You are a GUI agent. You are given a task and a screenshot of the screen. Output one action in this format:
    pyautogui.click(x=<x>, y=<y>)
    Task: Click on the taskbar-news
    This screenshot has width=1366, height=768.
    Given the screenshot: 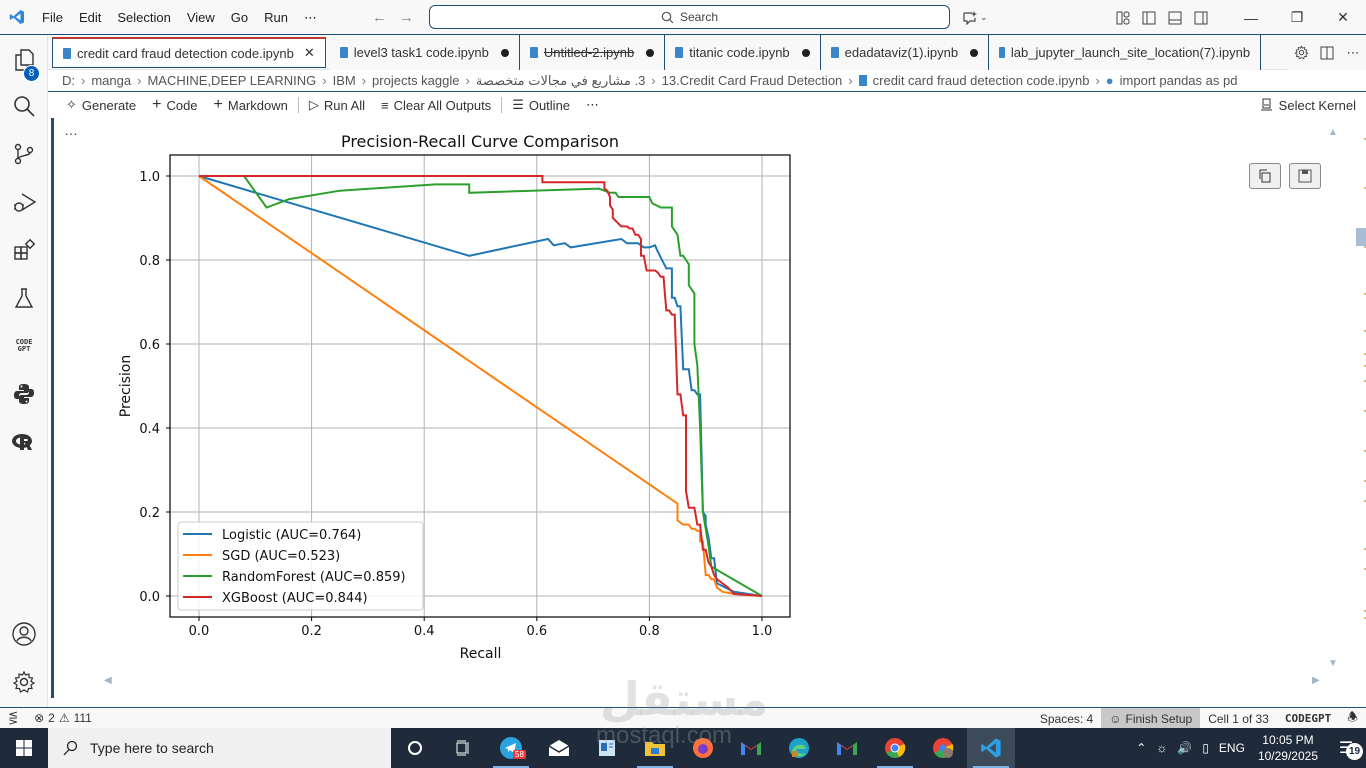 What is the action you would take?
    pyautogui.click(x=607, y=748)
    